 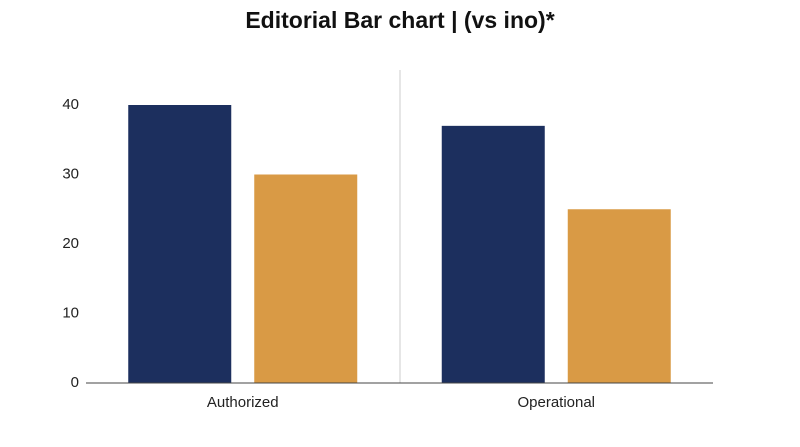 What do you see at coordinates (556, 402) in the screenshot?
I see `x-tick-label: Operational` at bounding box center [556, 402].